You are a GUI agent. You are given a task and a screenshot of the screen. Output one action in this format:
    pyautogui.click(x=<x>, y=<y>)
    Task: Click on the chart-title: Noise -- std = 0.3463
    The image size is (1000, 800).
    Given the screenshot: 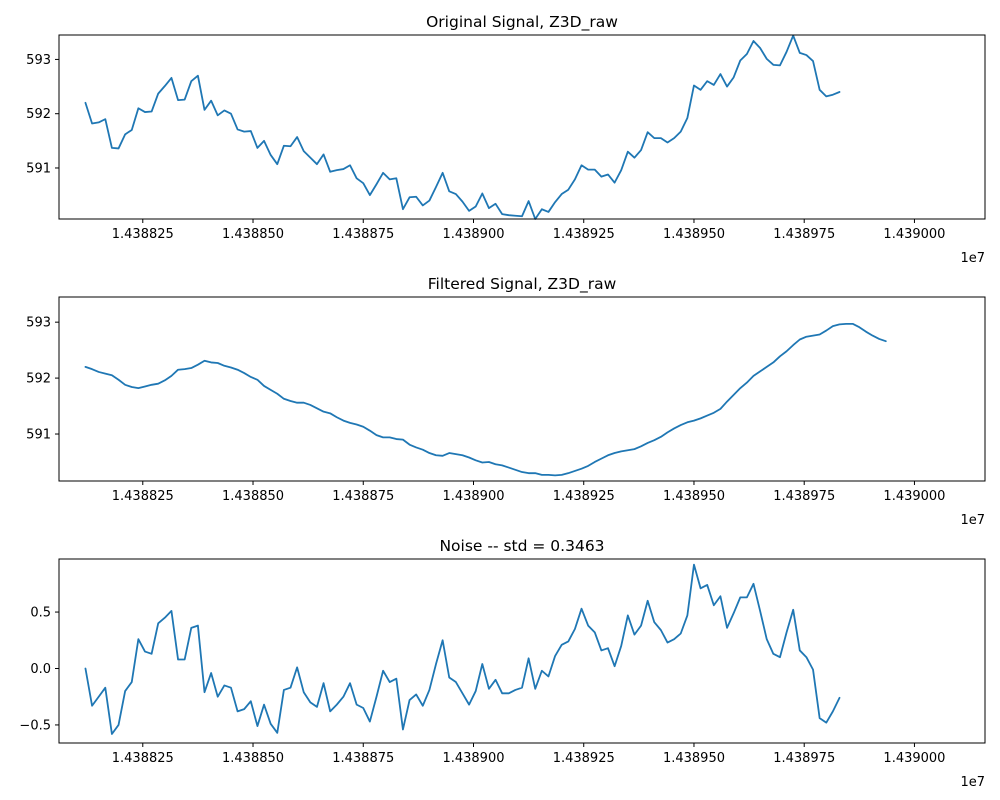 What is the action you would take?
    pyautogui.click(x=521, y=546)
    